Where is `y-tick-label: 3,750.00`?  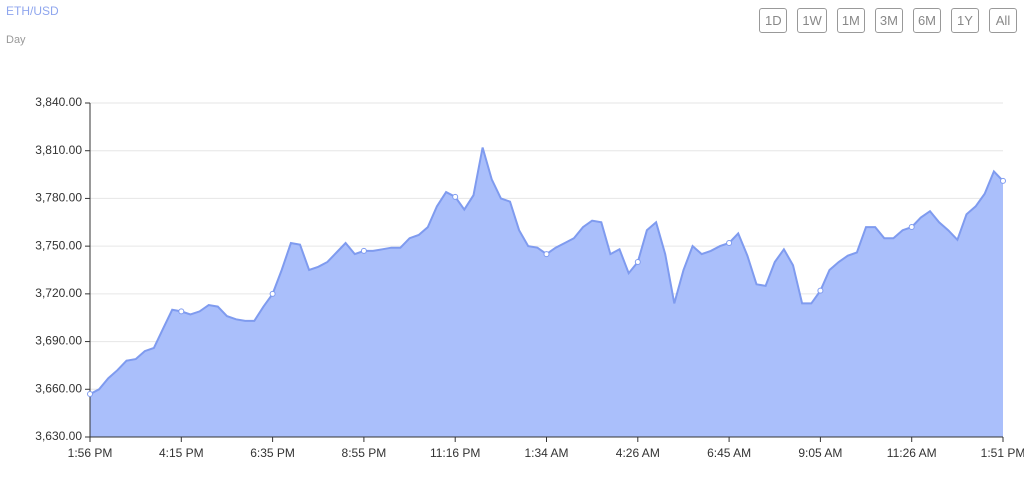
y-tick-label: 3,750.00 is located at coordinates (58, 245).